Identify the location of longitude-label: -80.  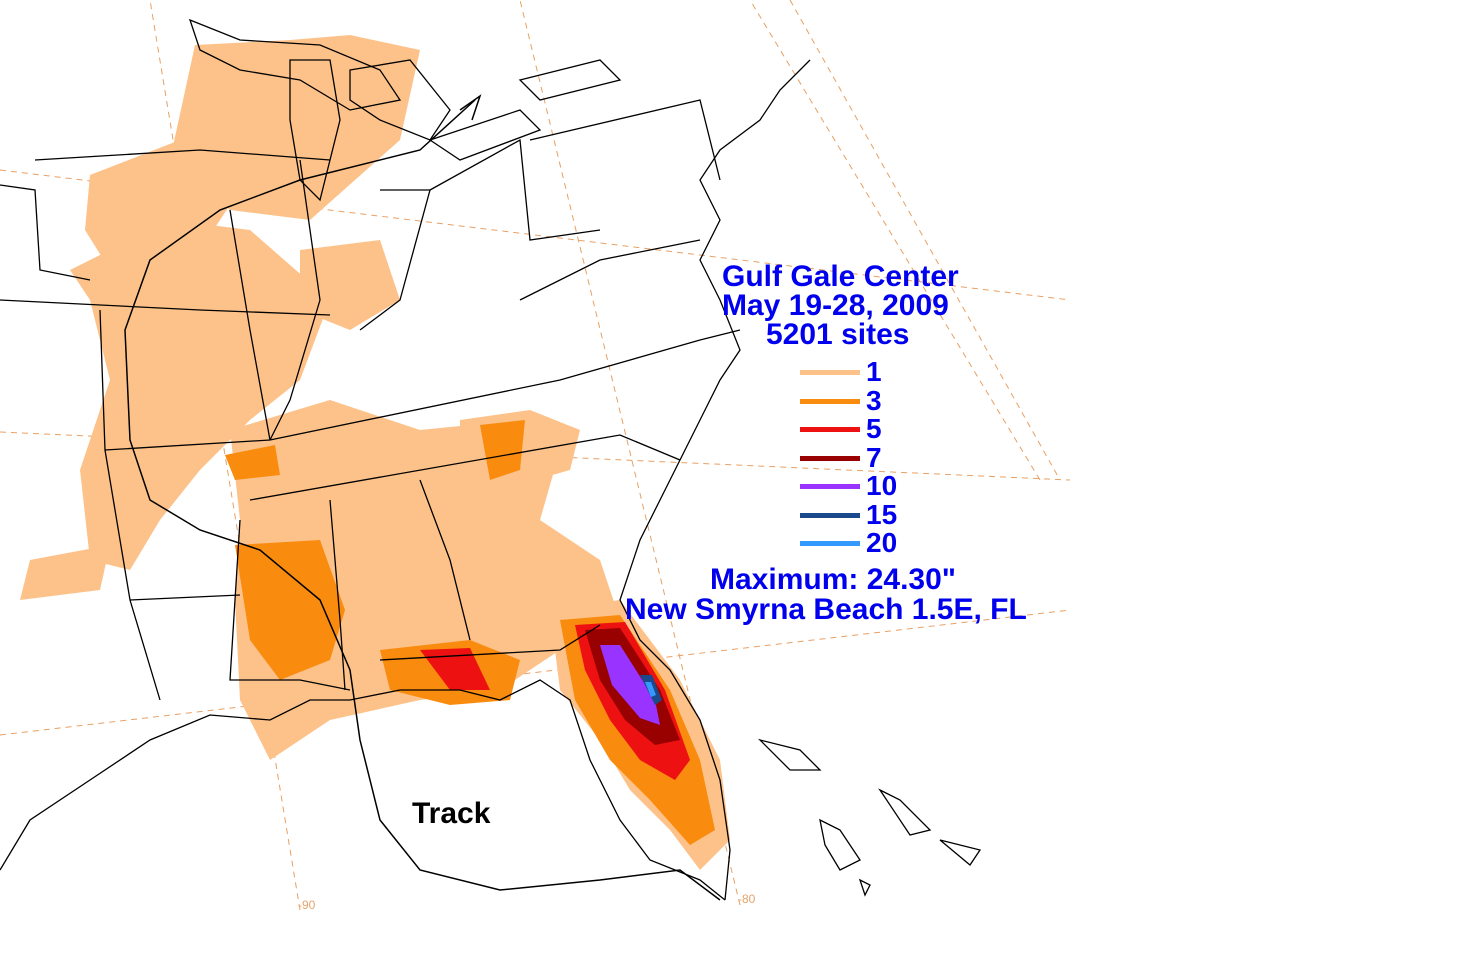
(747, 899).